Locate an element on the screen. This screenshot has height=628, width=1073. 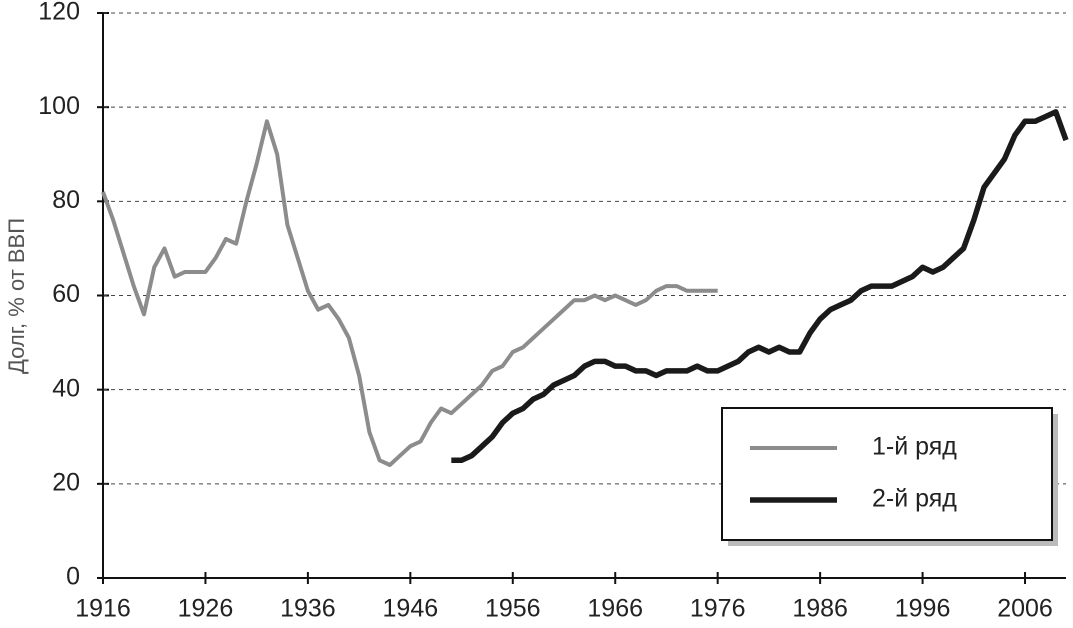
y-tick-label: 80 is located at coordinates (66, 200).